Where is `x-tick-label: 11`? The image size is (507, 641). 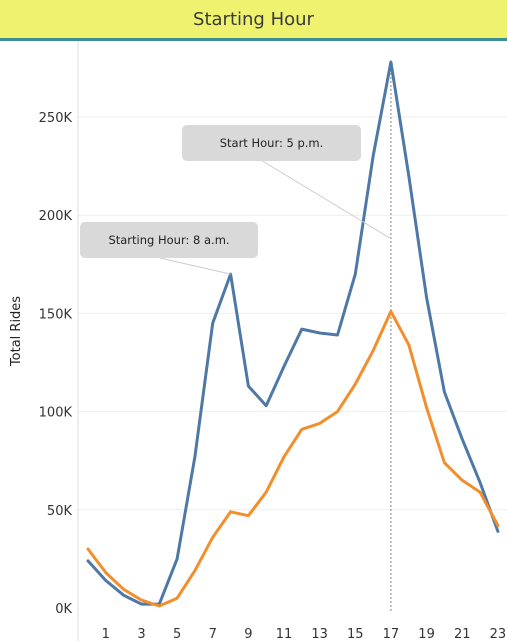 x-tick-label: 11 is located at coordinates (284, 634).